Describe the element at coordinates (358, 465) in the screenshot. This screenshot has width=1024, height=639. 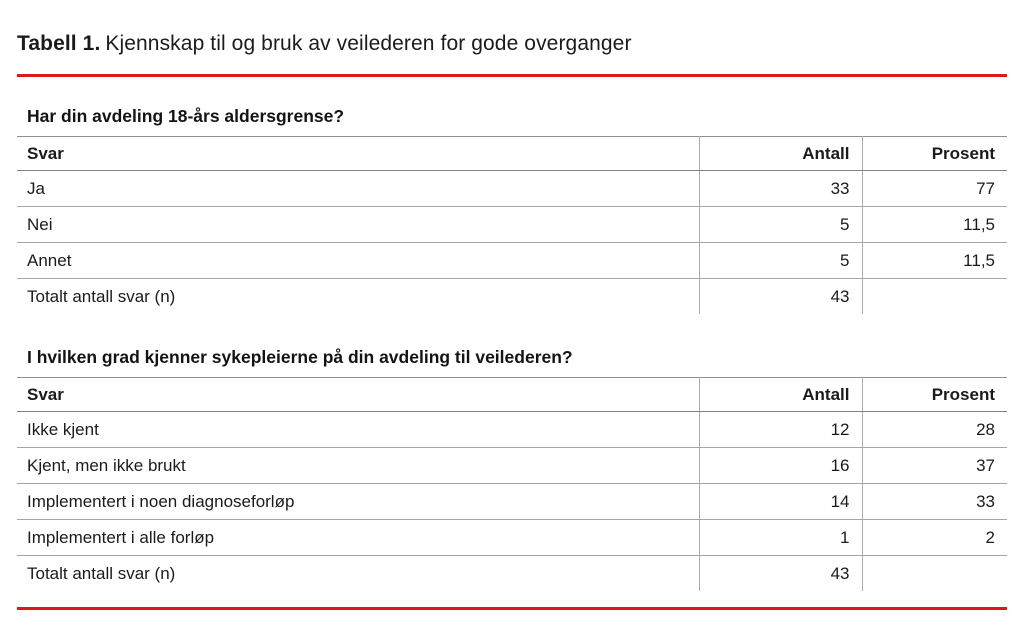
I see `cell-answer: Kjent, men ikke brukt` at that location.